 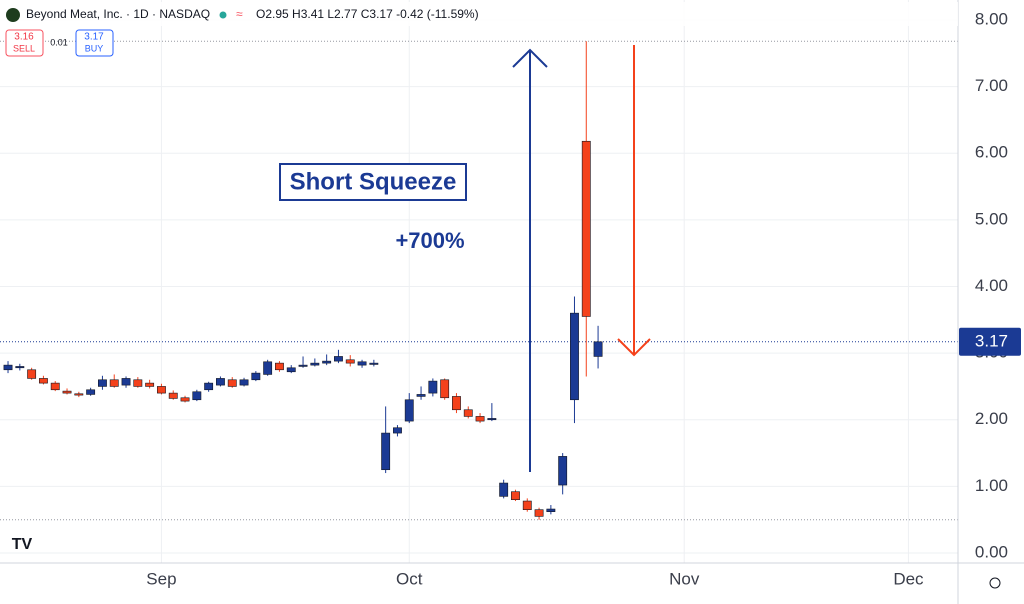 I want to click on y-tick-label: 8.00, so click(x=991, y=18).